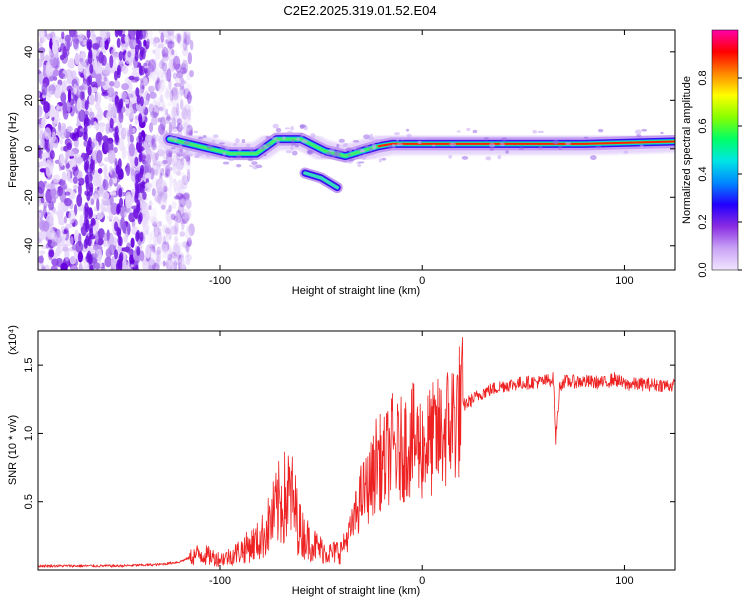 The image size is (750, 600). I want to click on spectrogram-x-tick-label: -100, so click(220, 281).